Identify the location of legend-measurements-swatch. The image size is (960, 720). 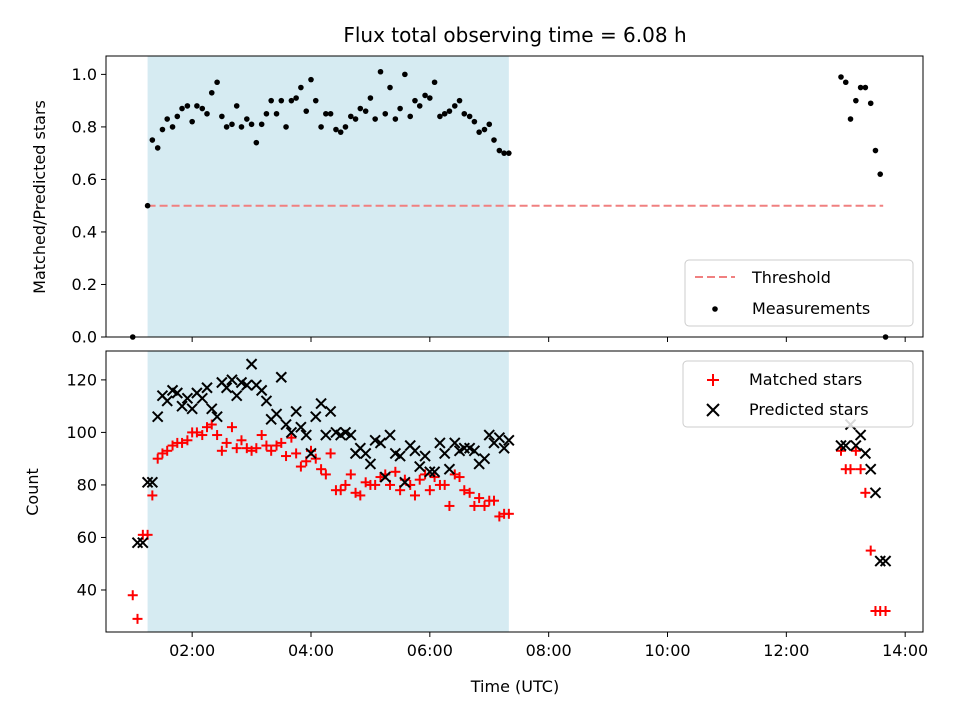
(715, 309).